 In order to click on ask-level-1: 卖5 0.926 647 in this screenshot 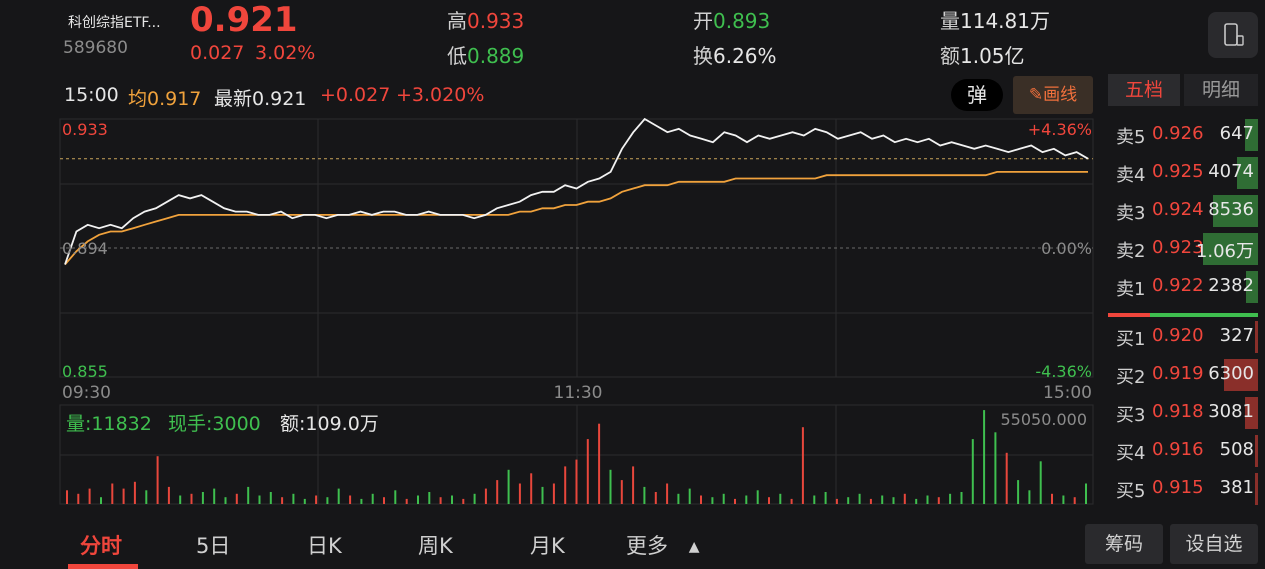, I will do `click(1183, 135)`.